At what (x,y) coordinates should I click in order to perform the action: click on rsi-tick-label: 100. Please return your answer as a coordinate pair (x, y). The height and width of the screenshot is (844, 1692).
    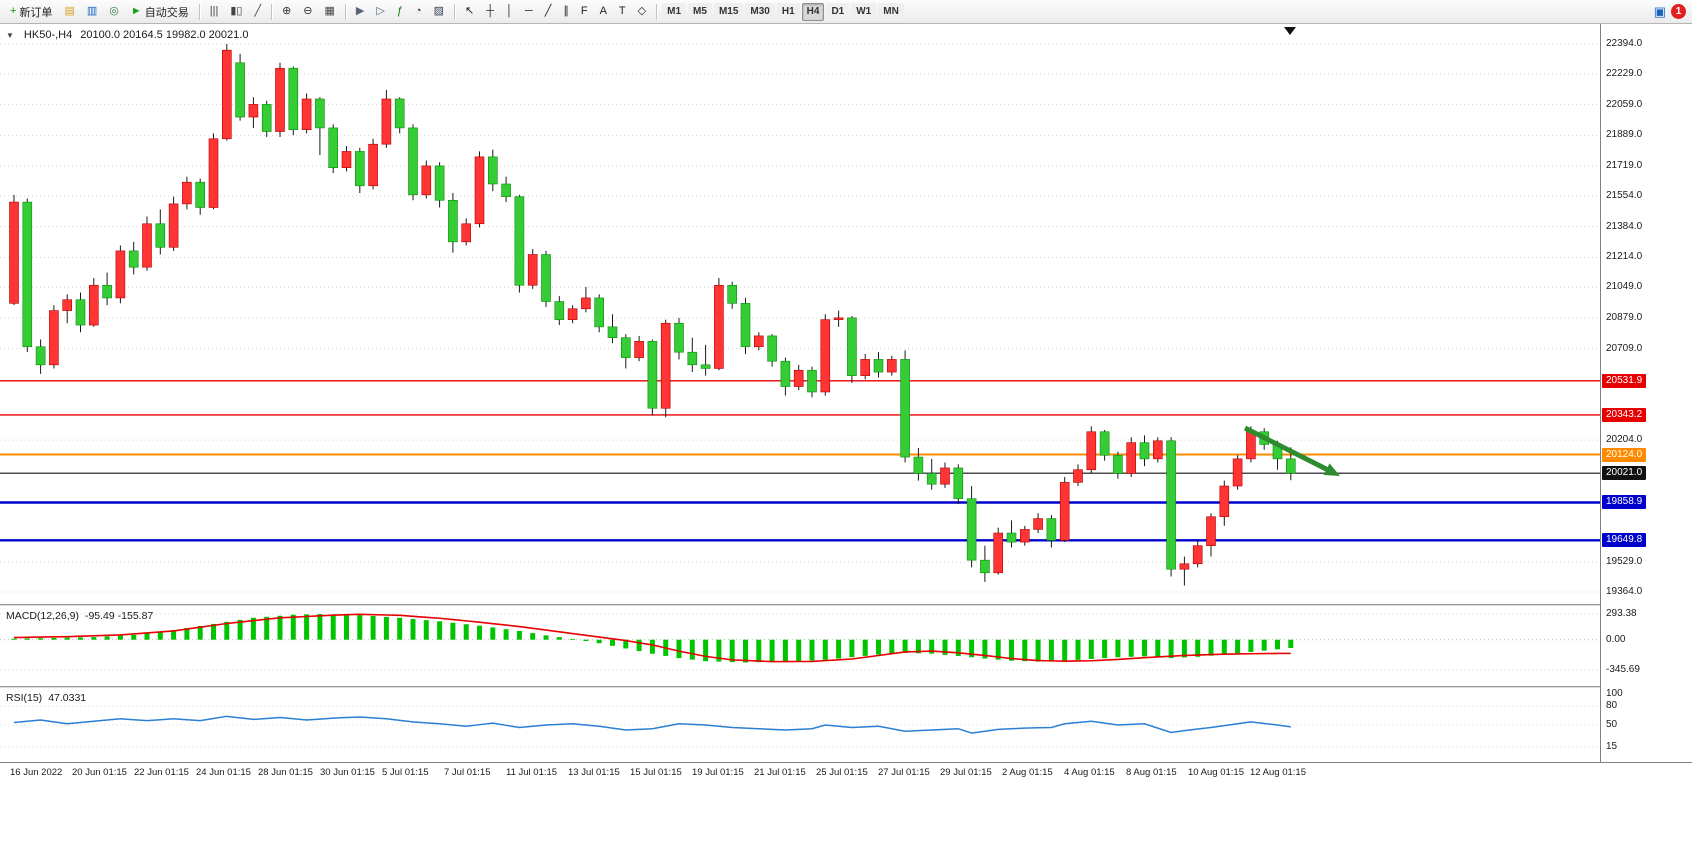
    Looking at the image, I should click on (1614, 693).